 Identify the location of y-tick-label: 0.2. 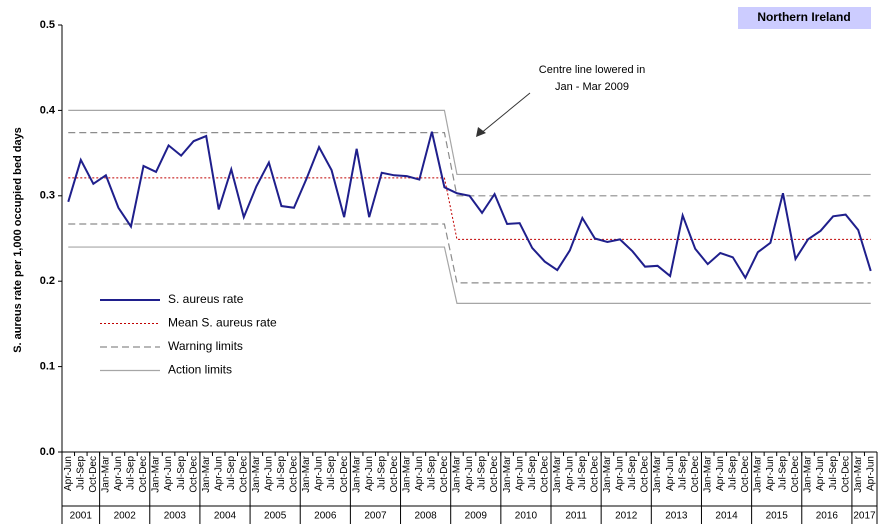
(47, 281).